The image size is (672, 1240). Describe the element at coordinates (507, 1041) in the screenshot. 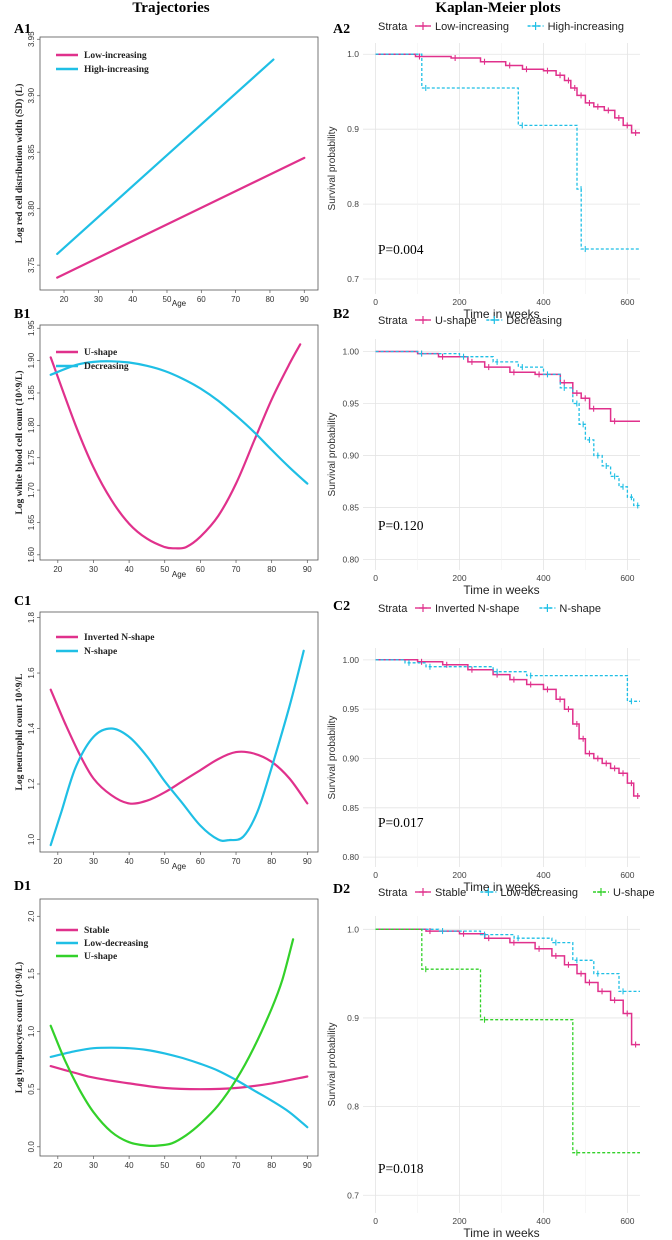

I see `km-curve-u-shape` at that location.